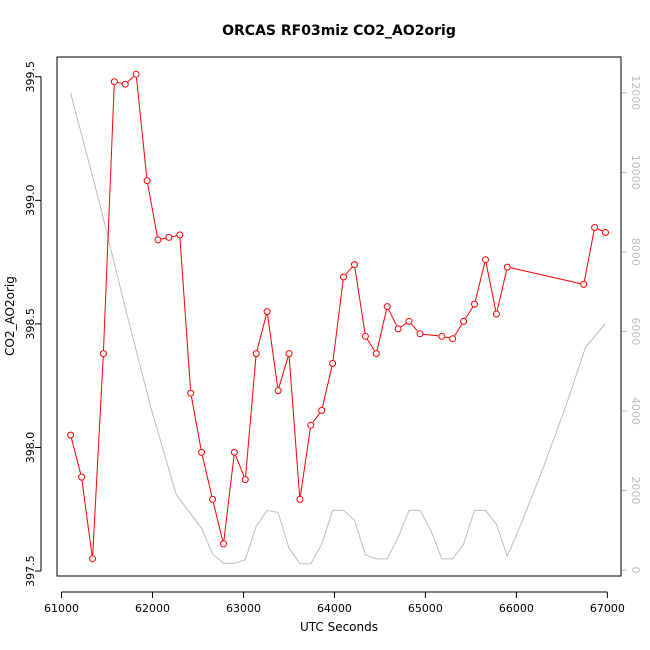 The image size is (650, 650). What do you see at coordinates (635, 411) in the screenshot?
I see `y-right-tick-label: 4000` at bounding box center [635, 411].